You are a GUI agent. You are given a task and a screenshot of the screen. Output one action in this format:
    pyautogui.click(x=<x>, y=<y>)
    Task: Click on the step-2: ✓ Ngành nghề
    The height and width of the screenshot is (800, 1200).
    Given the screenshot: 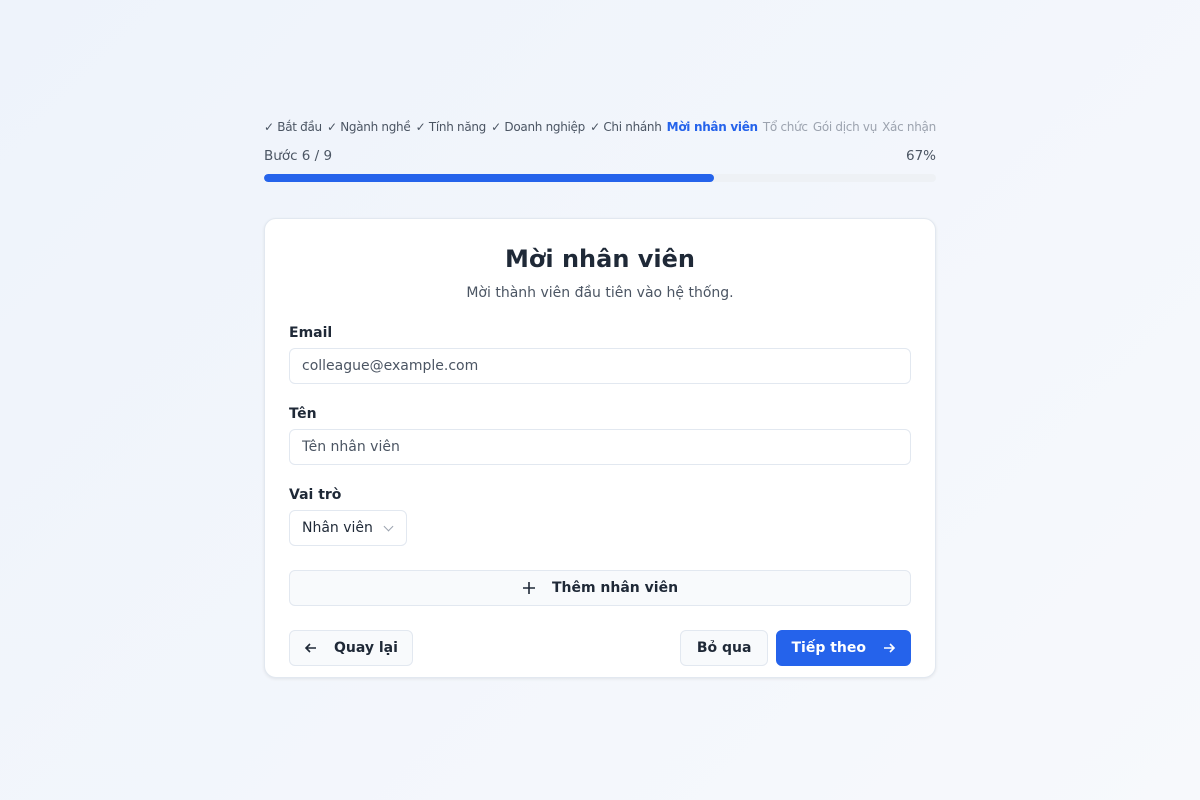 What is the action you would take?
    pyautogui.click(x=368, y=127)
    